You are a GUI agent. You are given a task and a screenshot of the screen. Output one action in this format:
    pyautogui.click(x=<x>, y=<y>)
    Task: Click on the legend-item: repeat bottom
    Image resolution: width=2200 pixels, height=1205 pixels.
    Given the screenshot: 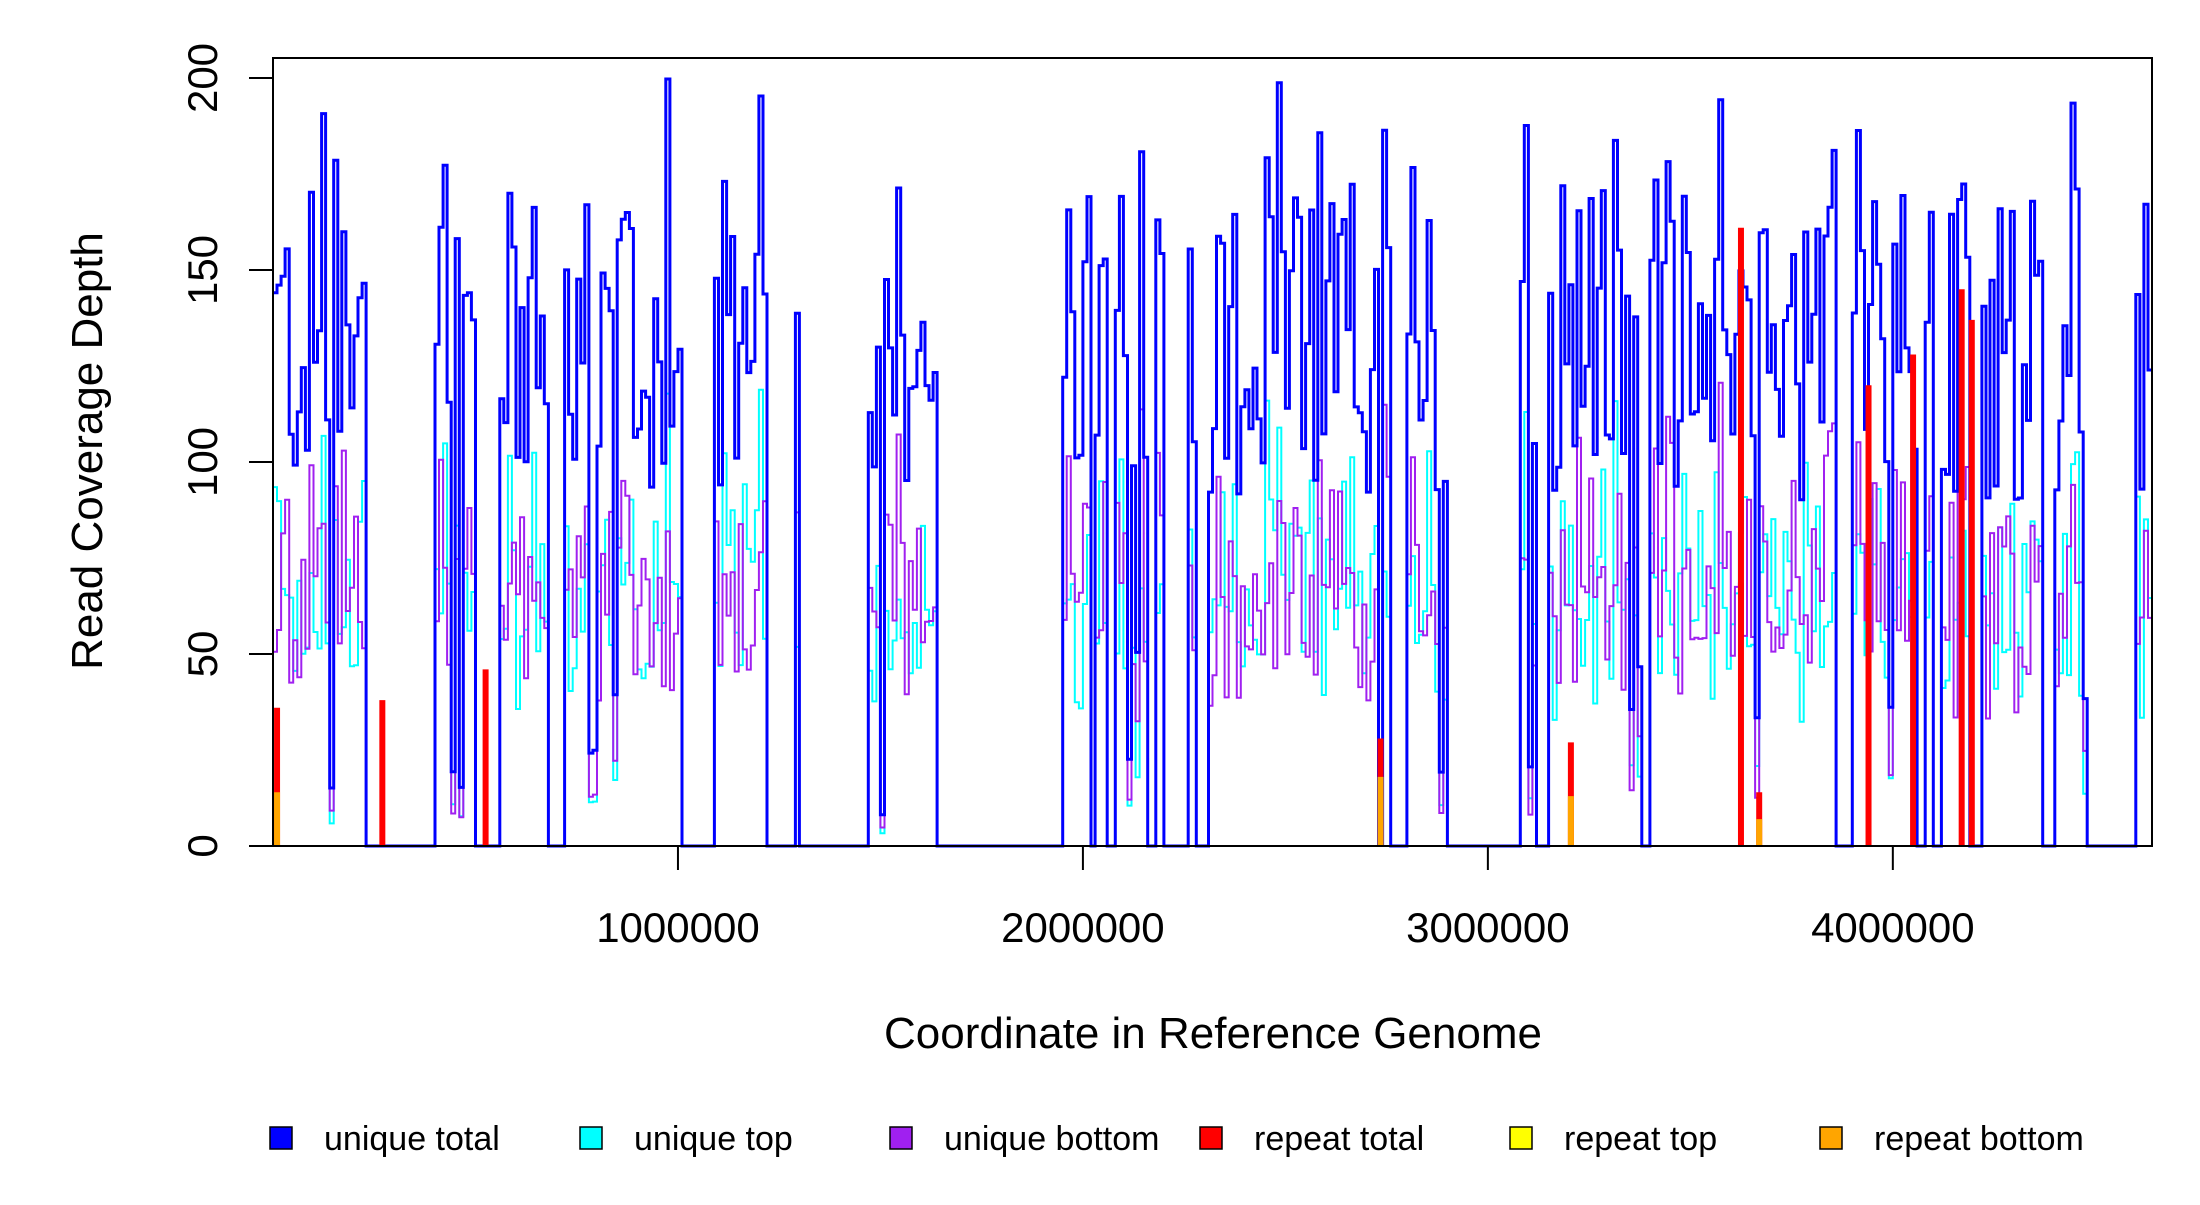 What is the action you would take?
    pyautogui.click(x=1951, y=1139)
    